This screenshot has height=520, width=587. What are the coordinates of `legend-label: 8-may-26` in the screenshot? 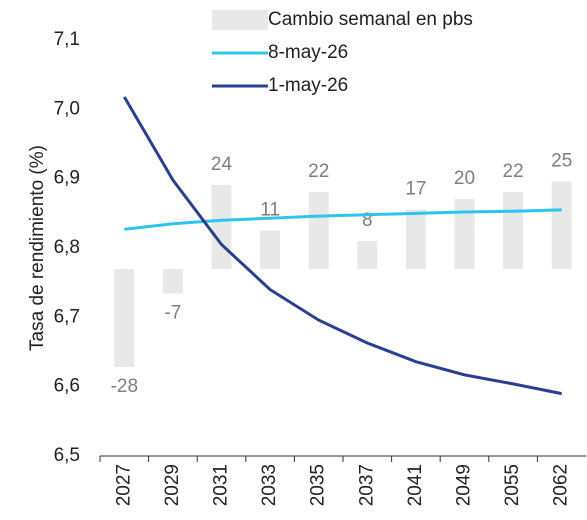 It's located at (308, 52).